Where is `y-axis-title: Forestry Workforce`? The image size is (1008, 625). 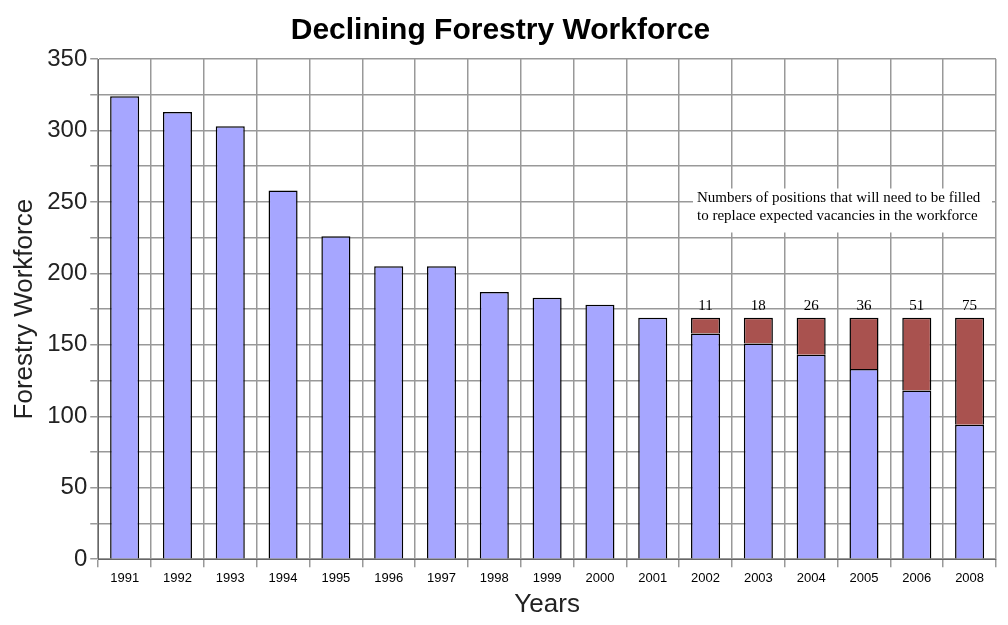
y-axis-title: Forestry Workforce is located at coordinates (22, 309).